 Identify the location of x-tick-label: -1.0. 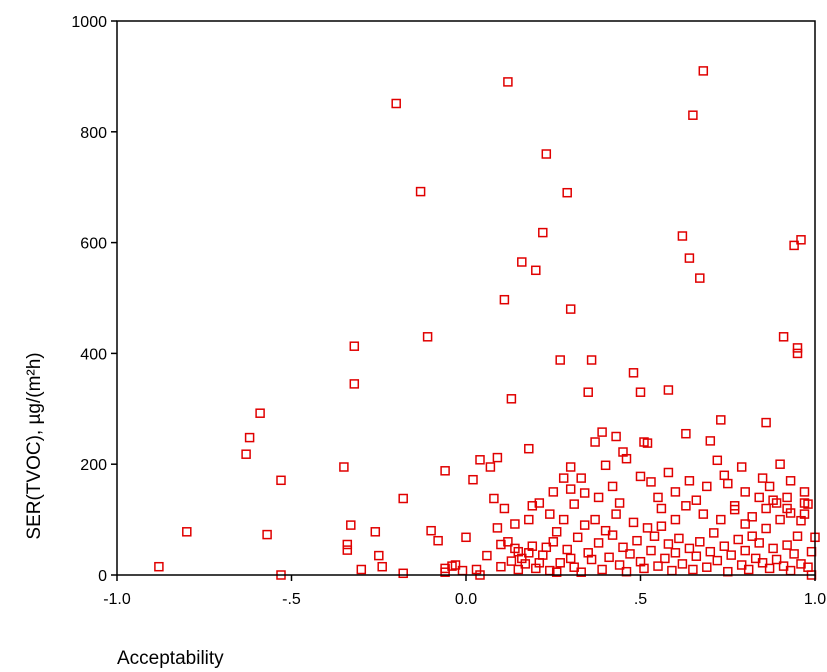
(117, 599).